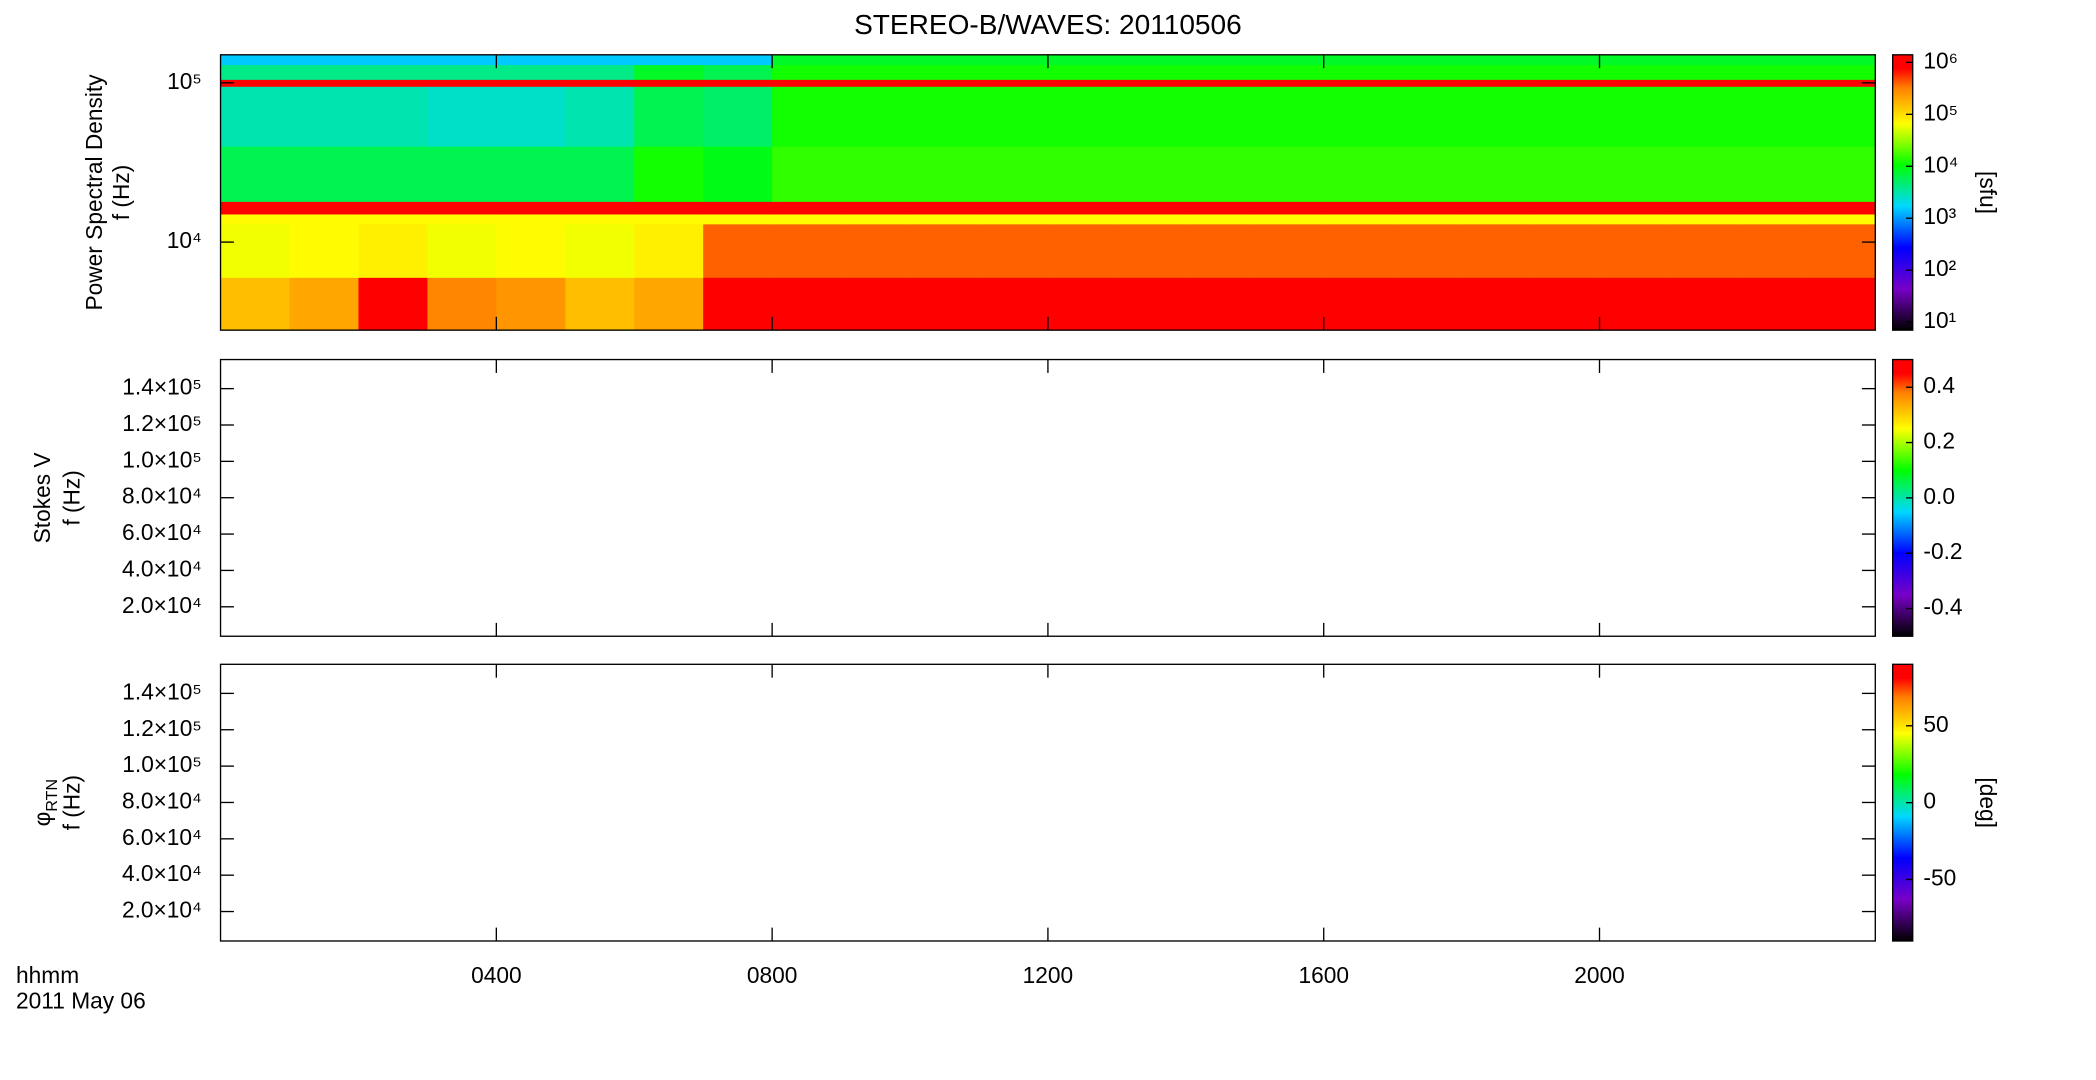 This screenshot has height=1080, width=2096. Describe the element at coordinates (1939, 268) in the screenshot. I see `colorbar-tick-label: 10²` at that location.